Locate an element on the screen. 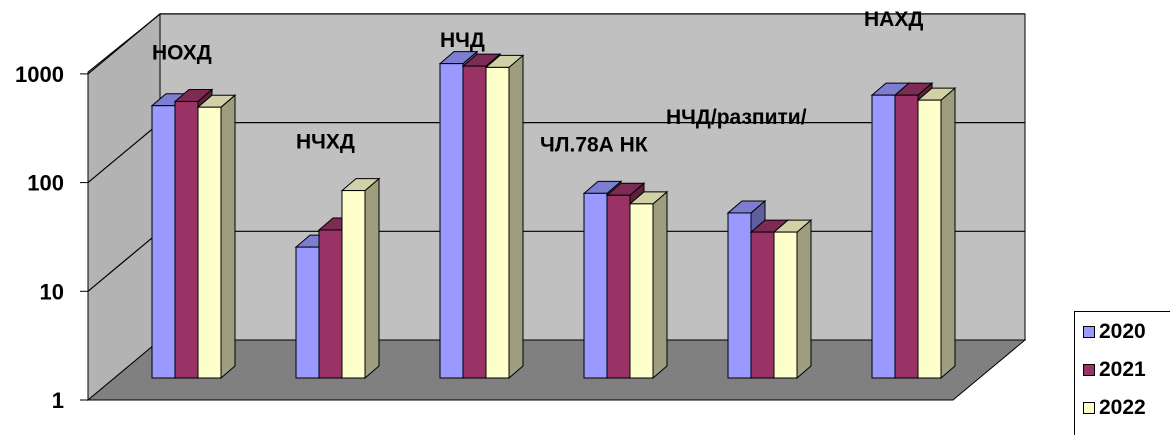  legend-item: 2022 is located at coordinates (1114, 408).